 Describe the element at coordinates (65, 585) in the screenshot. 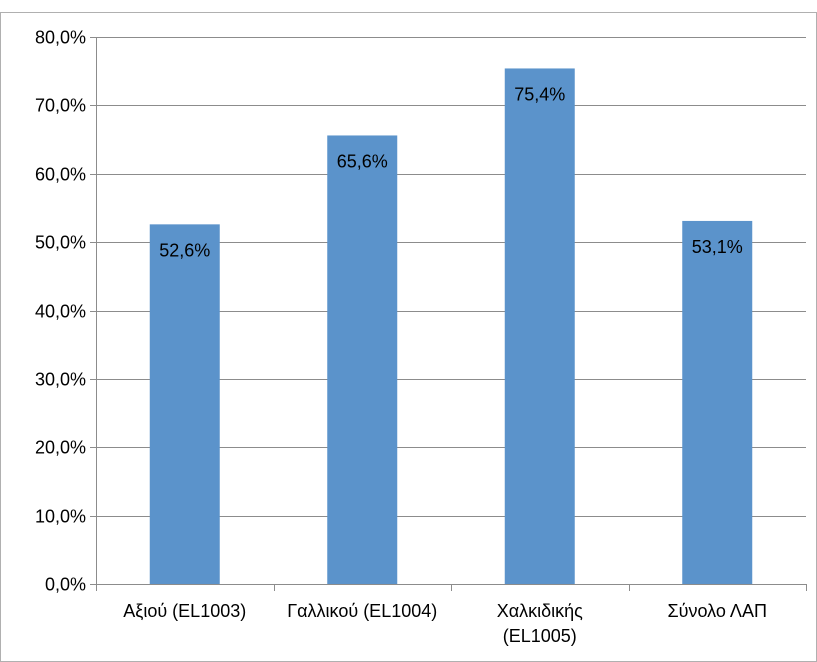

I see `y-tick-label: 0,0%` at that location.